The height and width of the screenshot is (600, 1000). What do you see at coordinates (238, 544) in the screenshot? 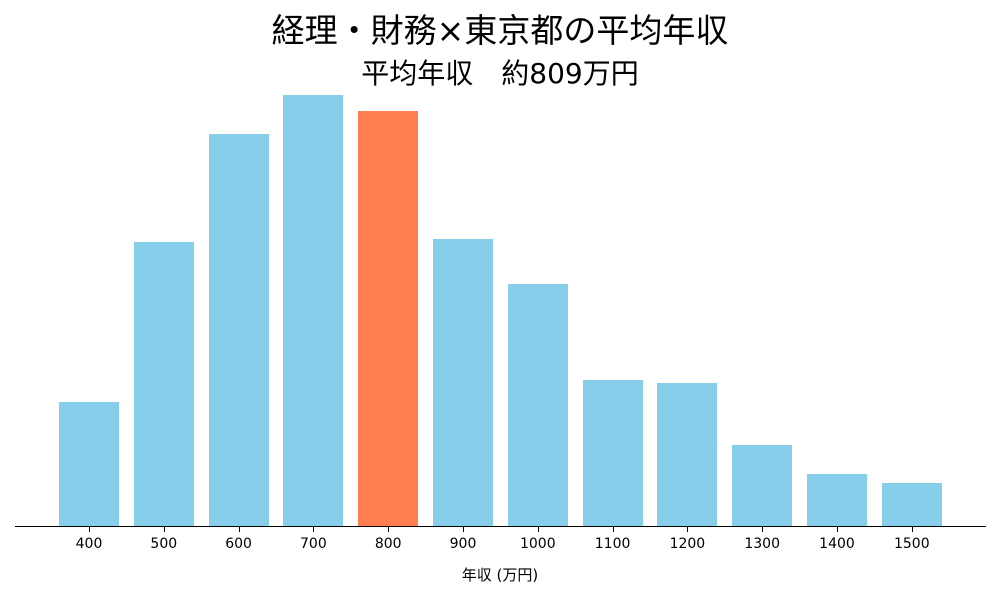
I see `x-tick-label: 600` at bounding box center [238, 544].